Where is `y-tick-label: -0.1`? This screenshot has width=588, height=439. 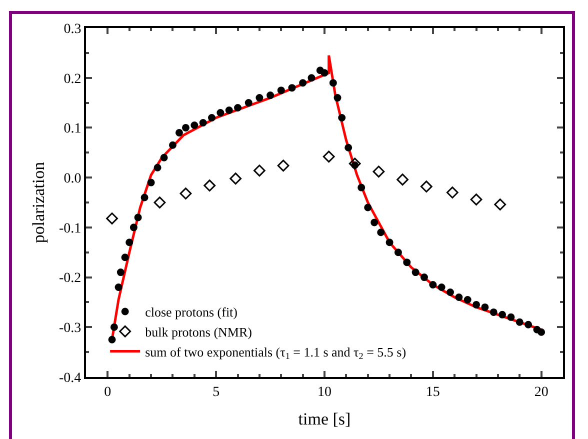
y-tick-label: -0.1 is located at coordinates (70, 228).